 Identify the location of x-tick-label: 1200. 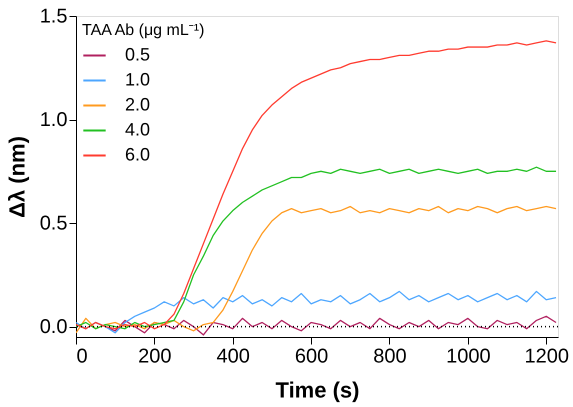
(546, 357).